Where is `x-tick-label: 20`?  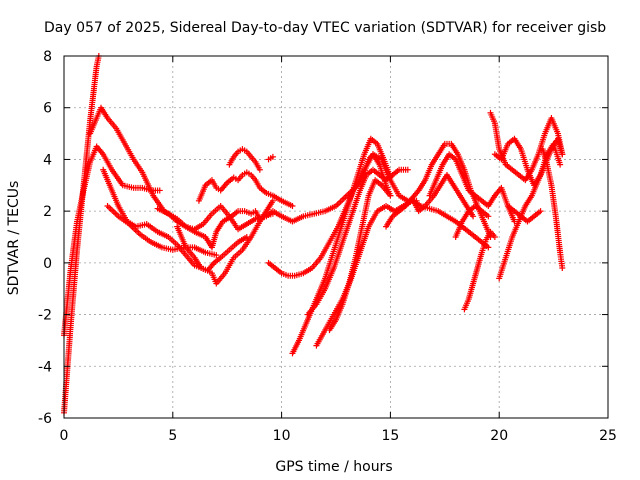
x-tick-label: 20 is located at coordinates (499, 436).